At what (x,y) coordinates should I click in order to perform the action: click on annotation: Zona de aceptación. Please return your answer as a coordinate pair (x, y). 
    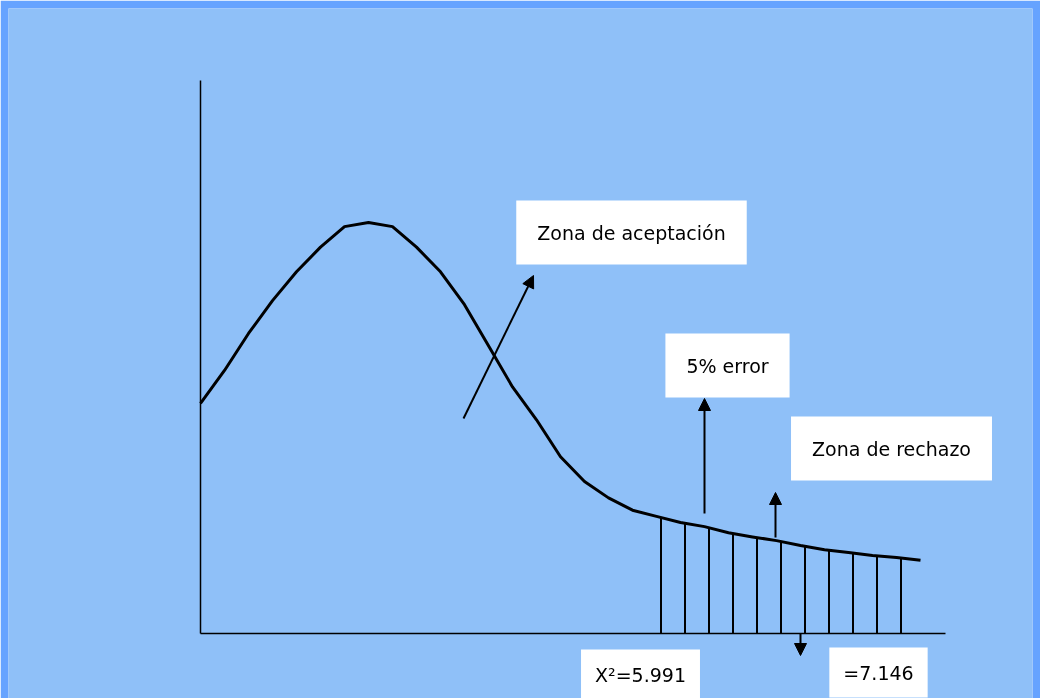
    Looking at the image, I should click on (631, 232).